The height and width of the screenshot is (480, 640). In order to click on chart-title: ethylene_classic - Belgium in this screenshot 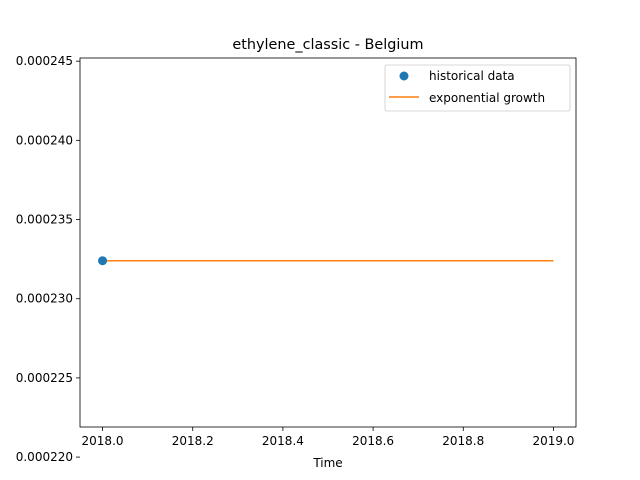, I will do `click(327, 45)`.